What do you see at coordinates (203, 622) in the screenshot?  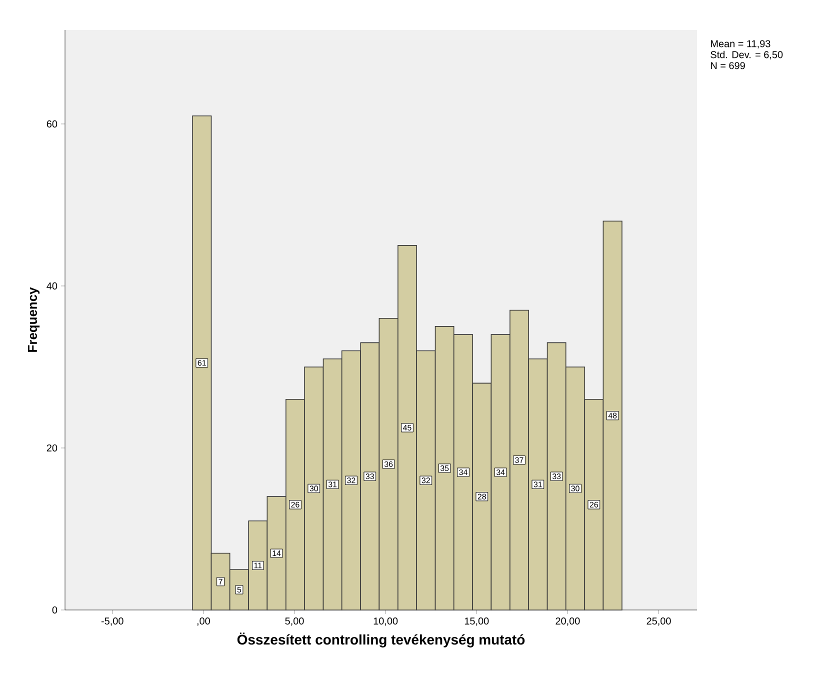 I see `x-tick-label: ,00` at bounding box center [203, 622].